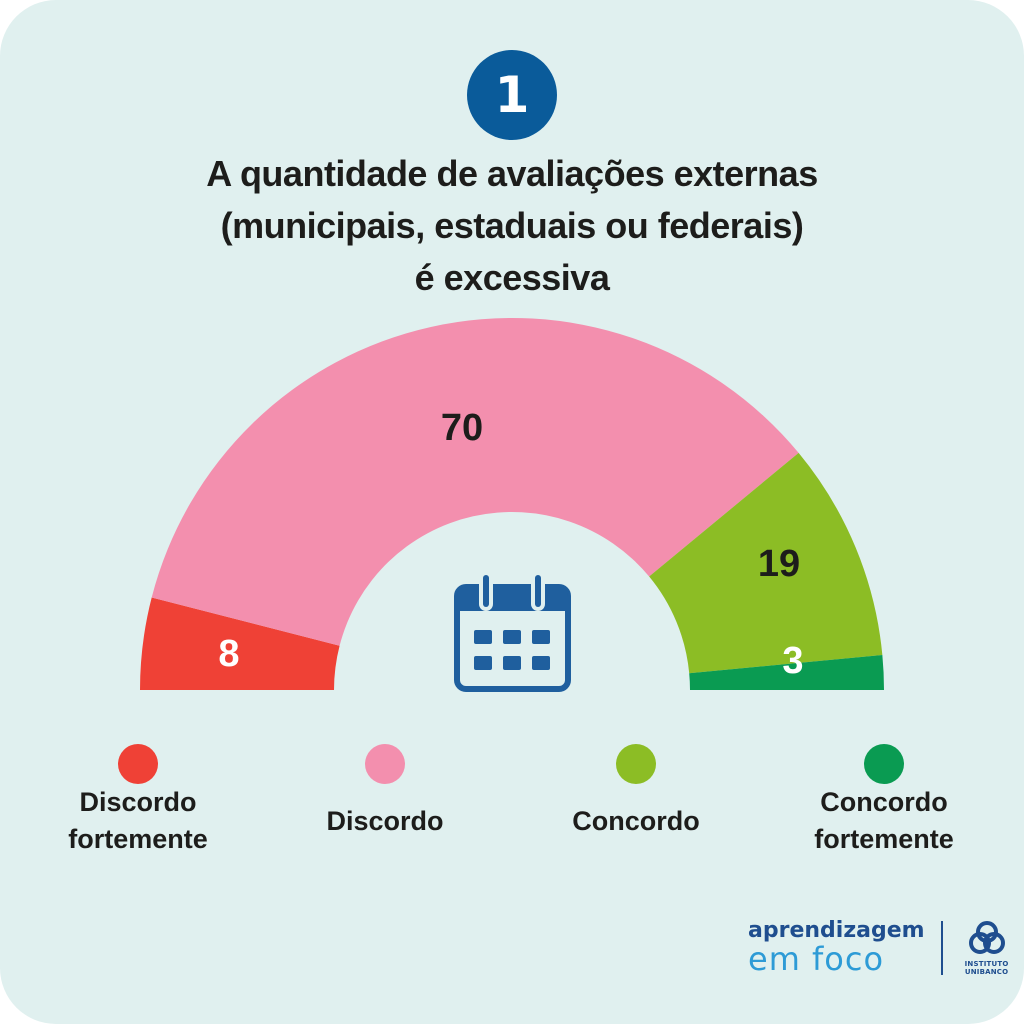 Image resolution: width=1024 pixels, height=1024 pixels. What do you see at coordinates (779, 564) in the screenshot?
I see `slice-value-label: 19` at bounding box center [779, 564].